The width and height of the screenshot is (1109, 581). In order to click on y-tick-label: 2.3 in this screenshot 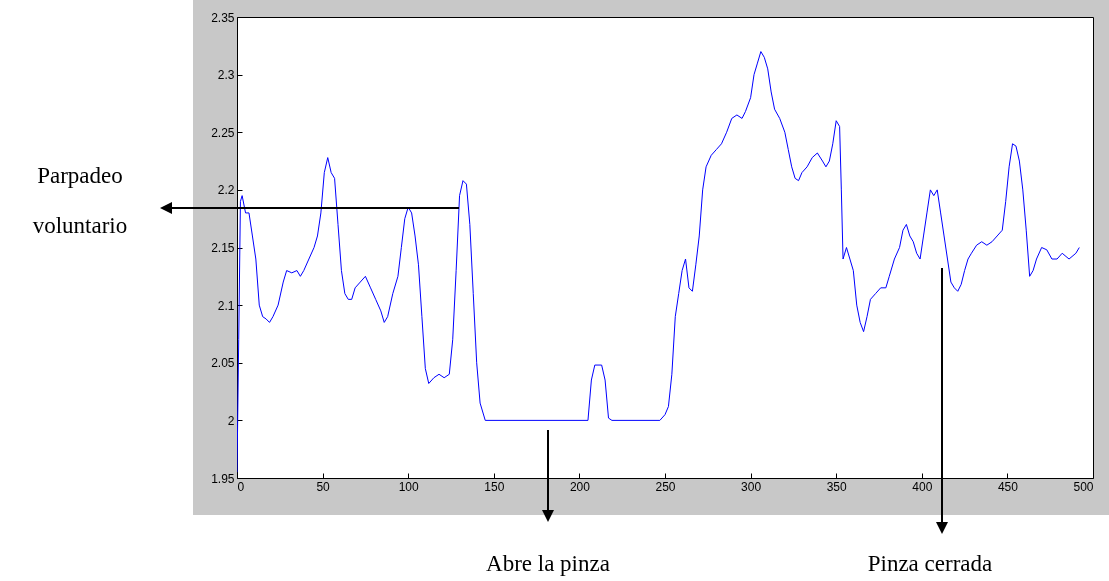, I will do `click(226, 75)`.